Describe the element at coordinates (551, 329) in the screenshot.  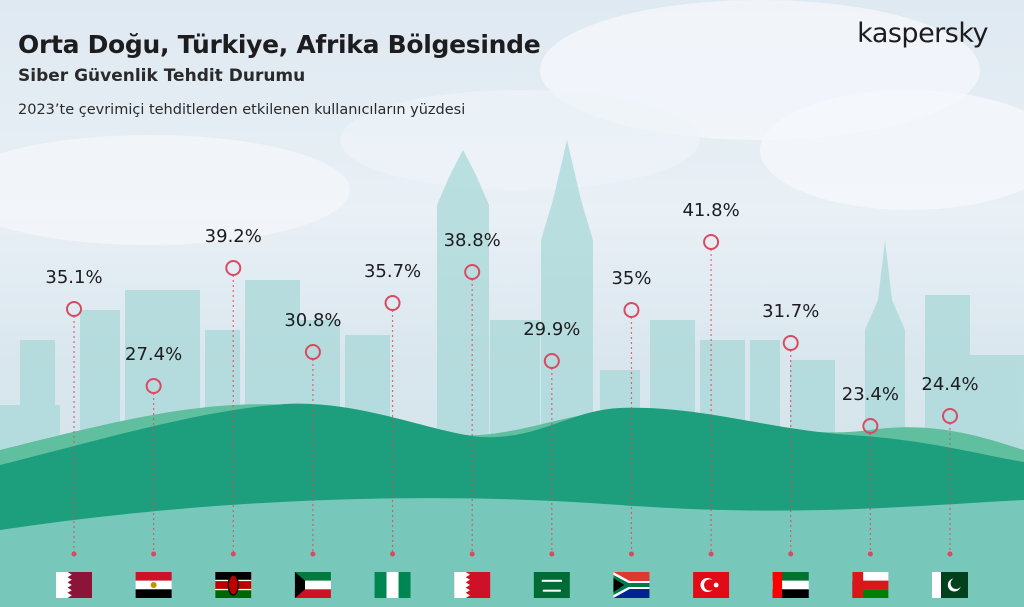
I see `data-label: 29.9%` at that location.